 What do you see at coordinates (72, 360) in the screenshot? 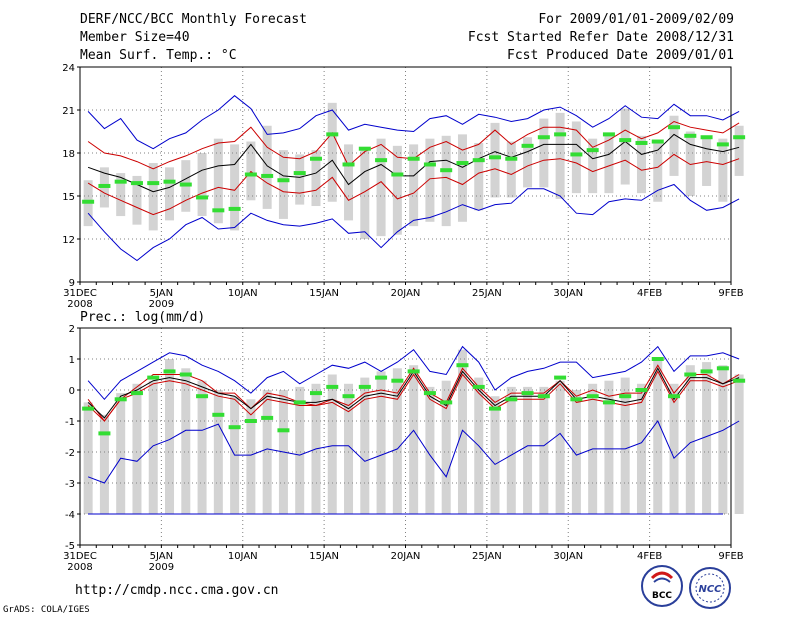
I see `y-tick-label: 1` at bounding box center [72, 360].